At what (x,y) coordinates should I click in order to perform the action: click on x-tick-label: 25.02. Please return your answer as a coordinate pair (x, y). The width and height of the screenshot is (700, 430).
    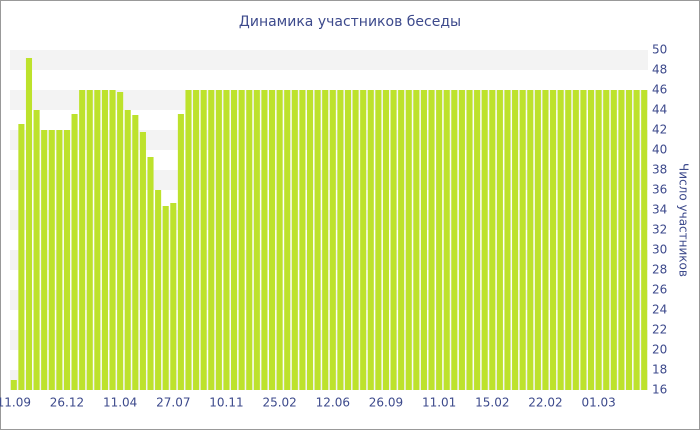
    Looking at the image, I should click on (279, 403).